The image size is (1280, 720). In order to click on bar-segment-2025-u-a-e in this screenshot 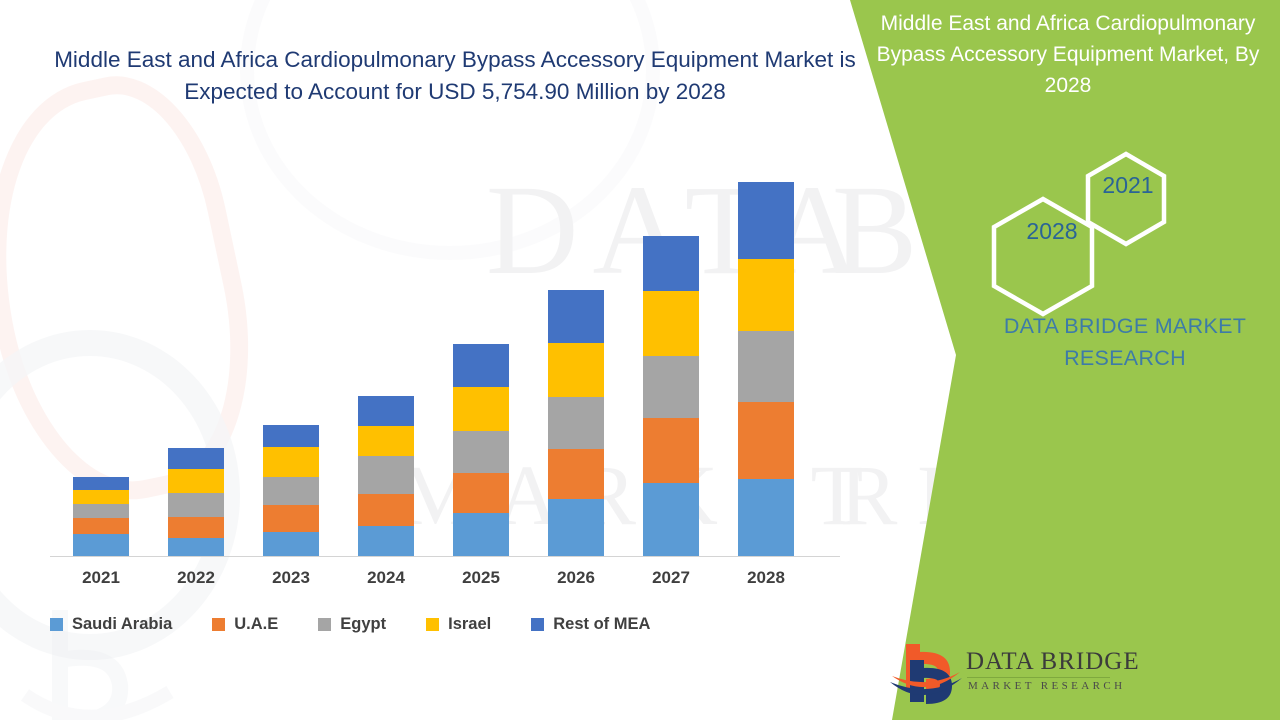, I will do `click(481, 493)`.